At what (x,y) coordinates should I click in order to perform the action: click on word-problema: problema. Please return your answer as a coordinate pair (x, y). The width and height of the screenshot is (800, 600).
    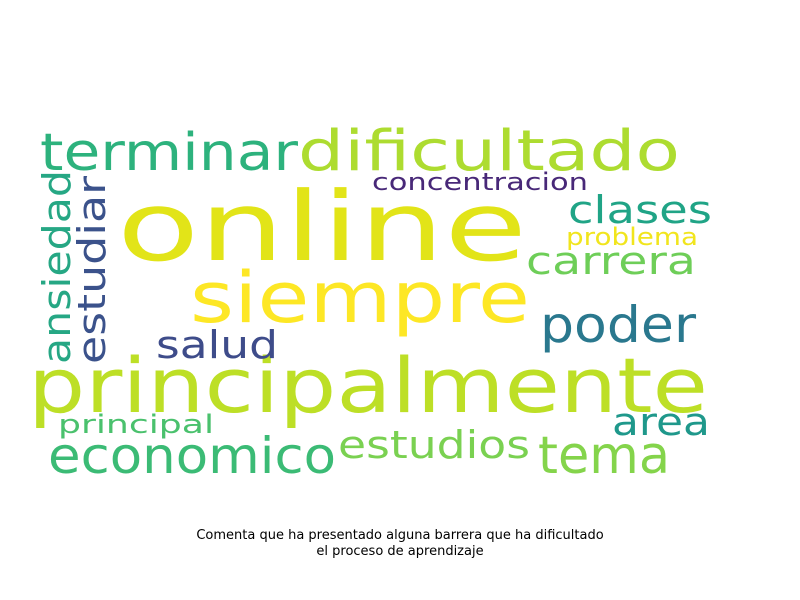
    Looking at the image, I should click on (632, 237).